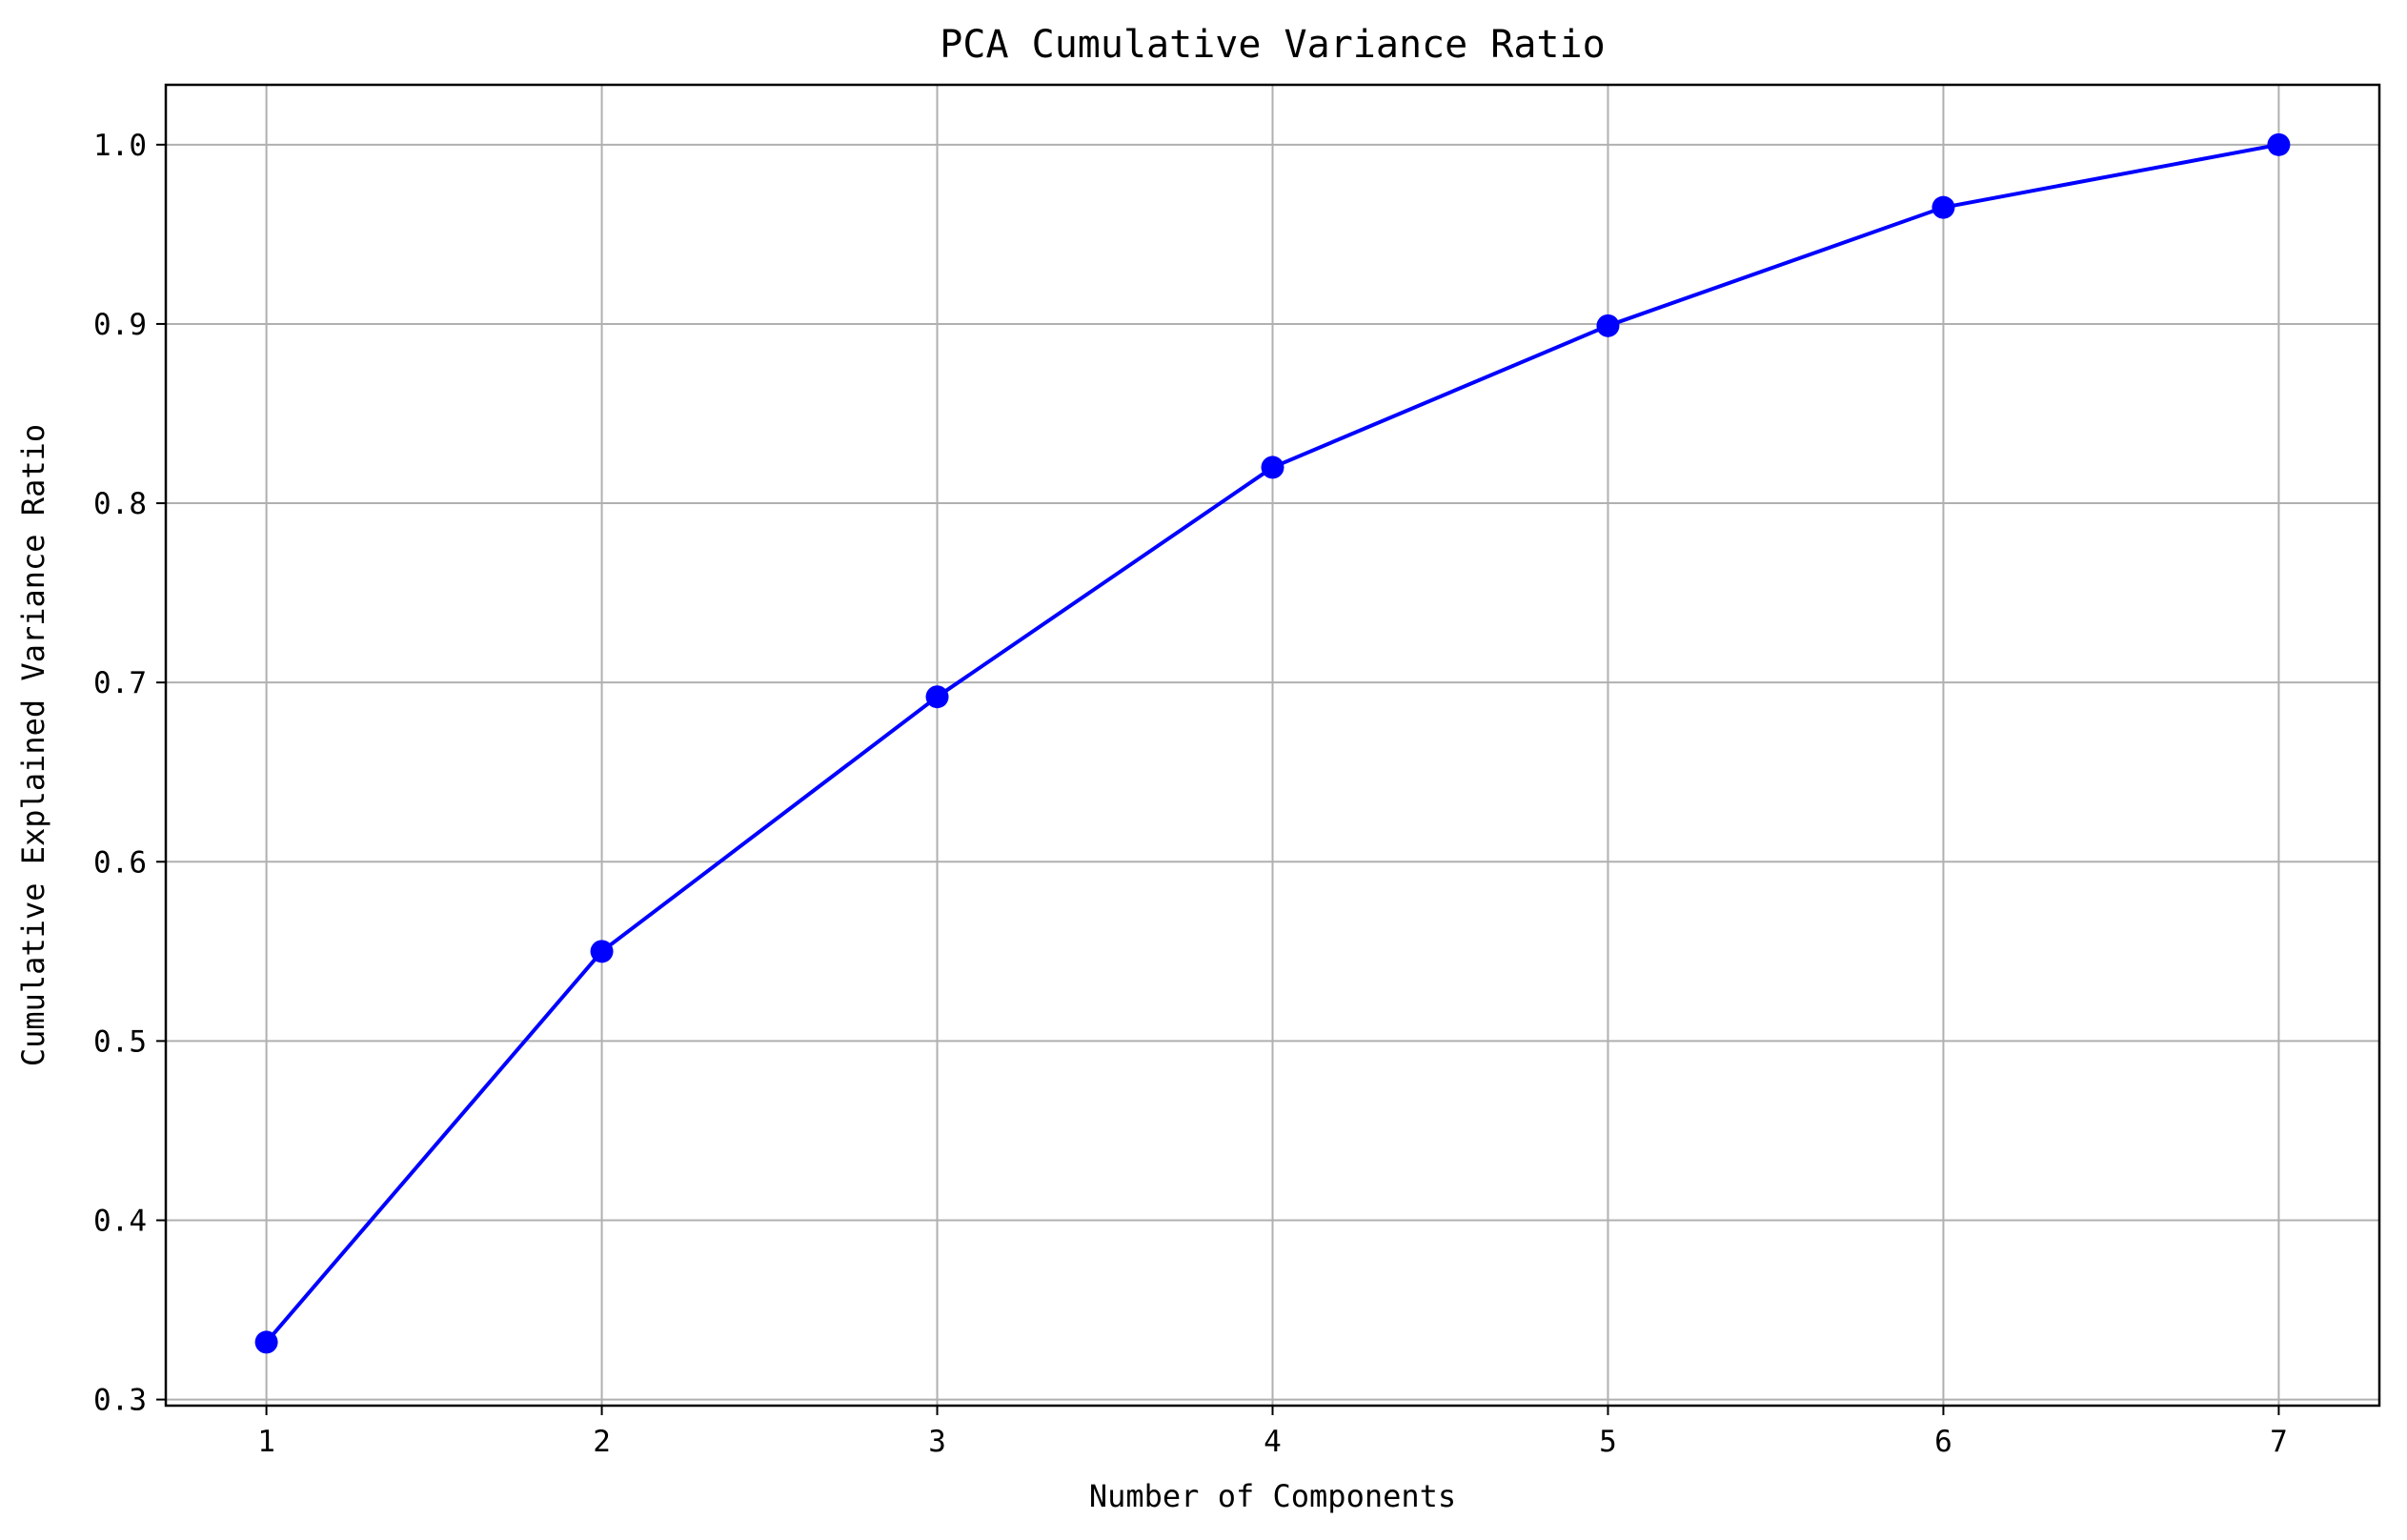 The width and height of the screenshot is (2407, 1540). I want to click on x-tick-label-2: 2, so click(602, 1442).